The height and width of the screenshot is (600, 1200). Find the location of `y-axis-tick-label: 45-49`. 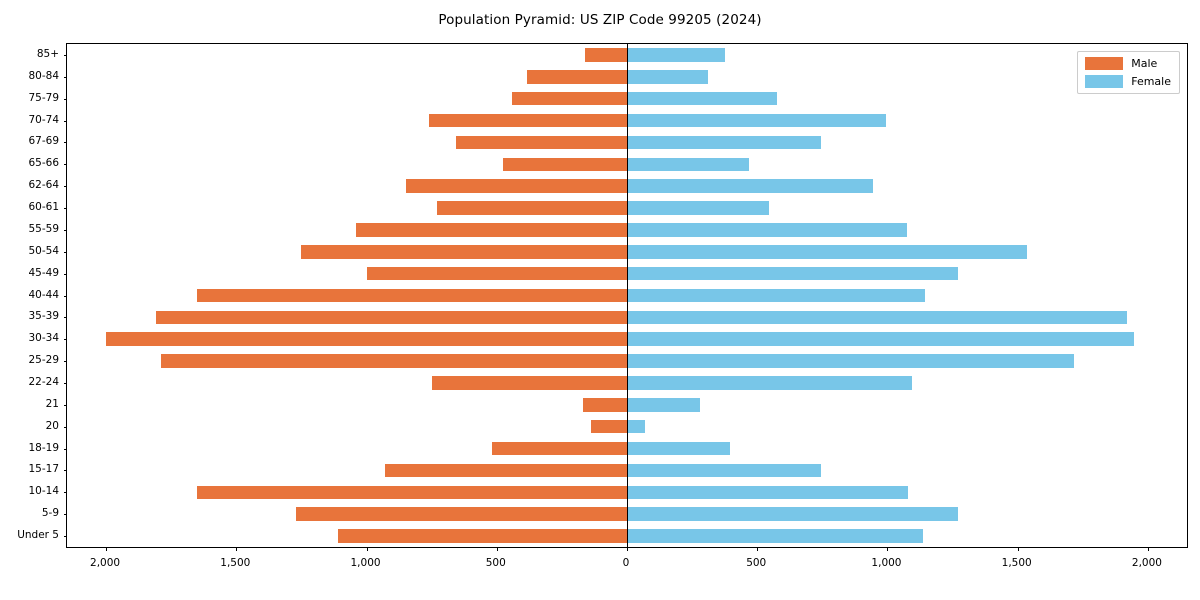

y-axis-tick-label: 45-49 is located at coordinates (43, 272).